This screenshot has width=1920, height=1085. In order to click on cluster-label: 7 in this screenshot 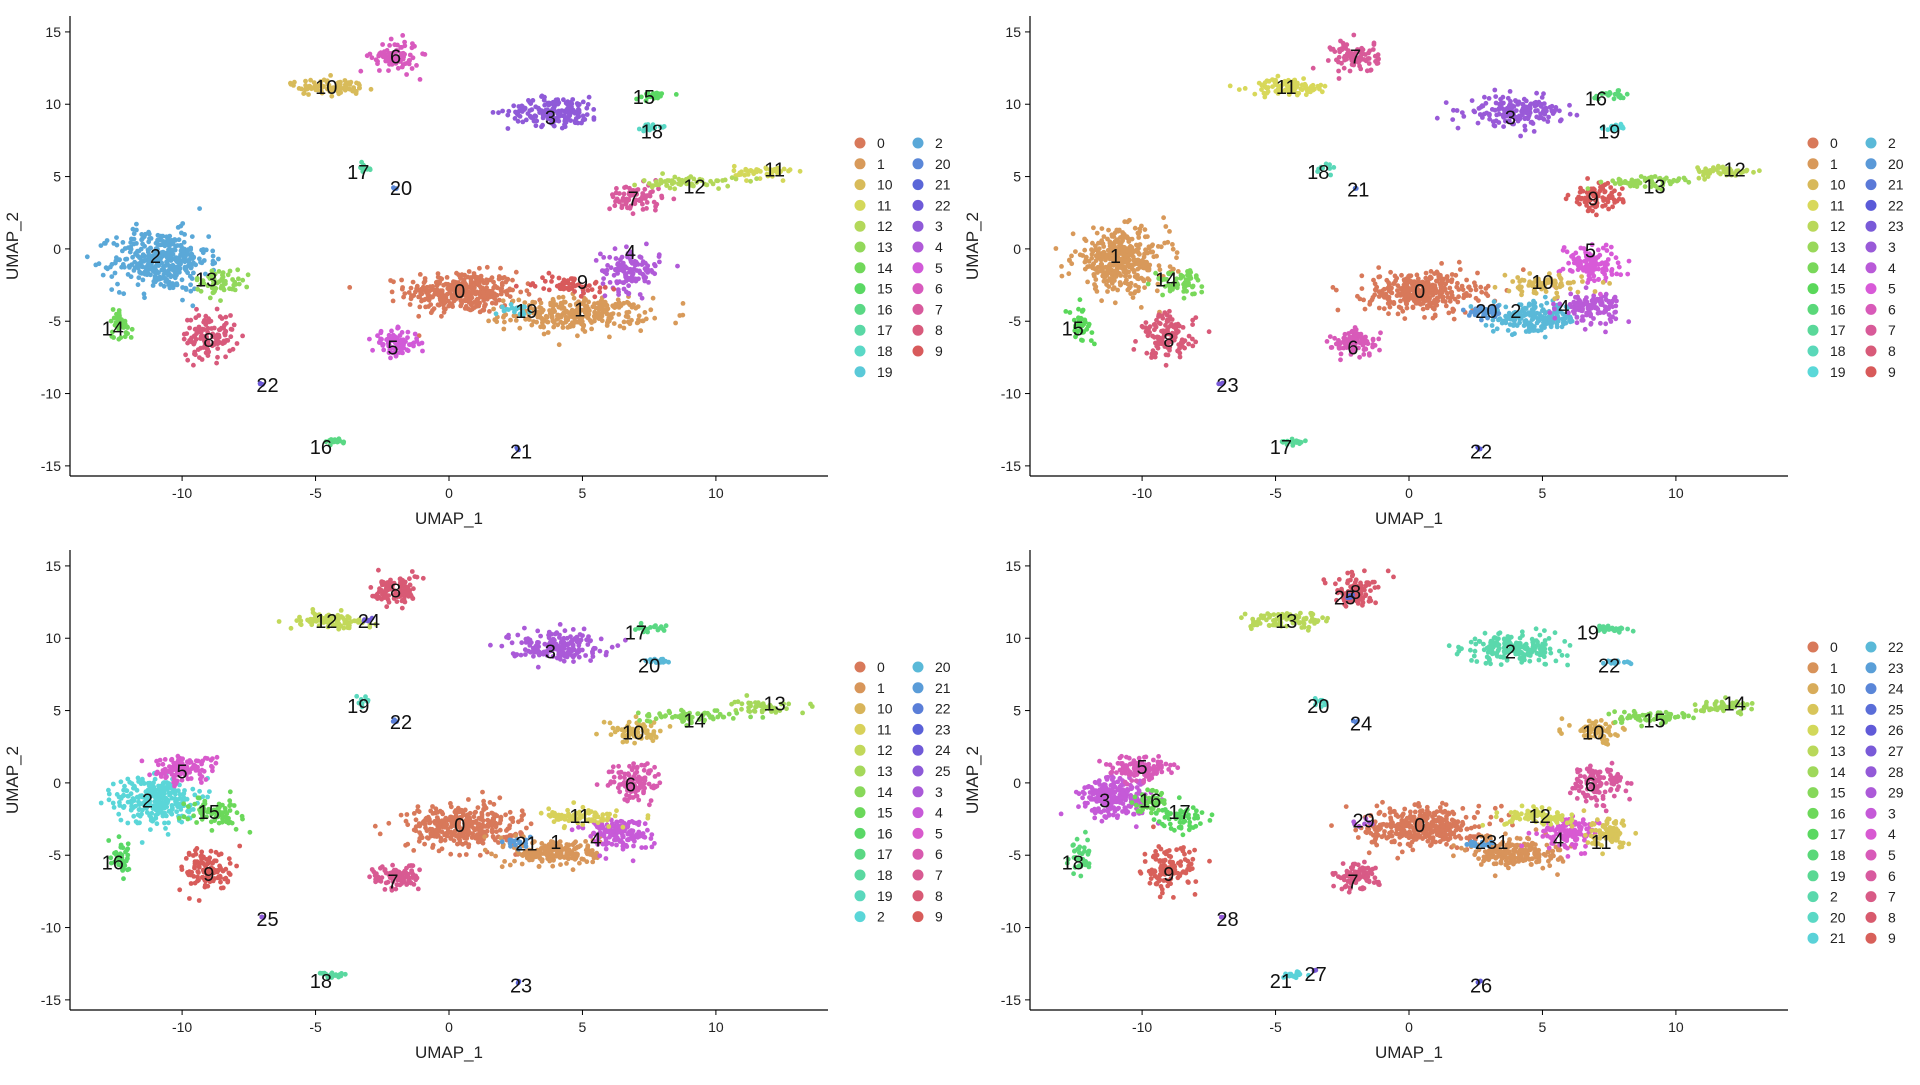, I will do `click(1355, 58)`.